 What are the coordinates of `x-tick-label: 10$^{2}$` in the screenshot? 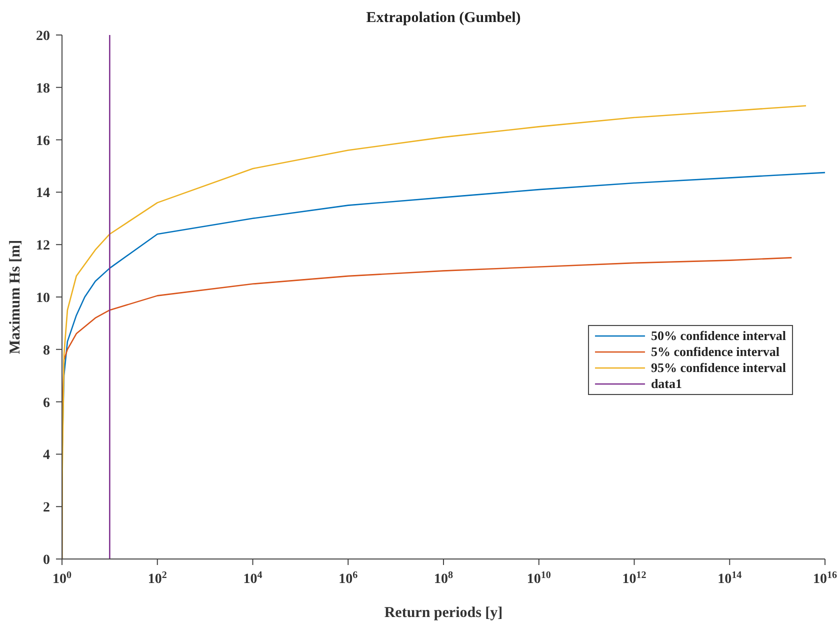 It's located at (157, 578).